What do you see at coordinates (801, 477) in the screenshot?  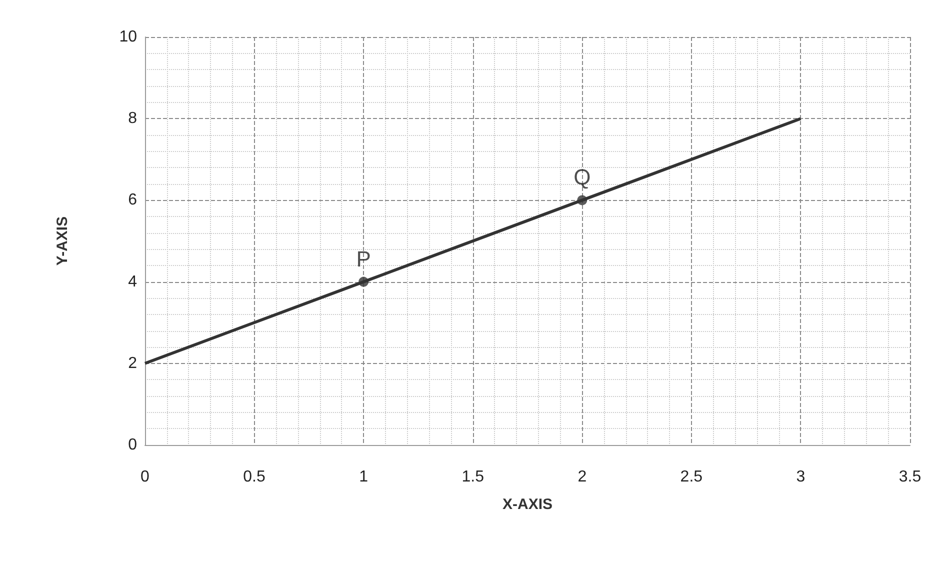 I see `x-tick-label: 3` at bounding box center [801, 477].